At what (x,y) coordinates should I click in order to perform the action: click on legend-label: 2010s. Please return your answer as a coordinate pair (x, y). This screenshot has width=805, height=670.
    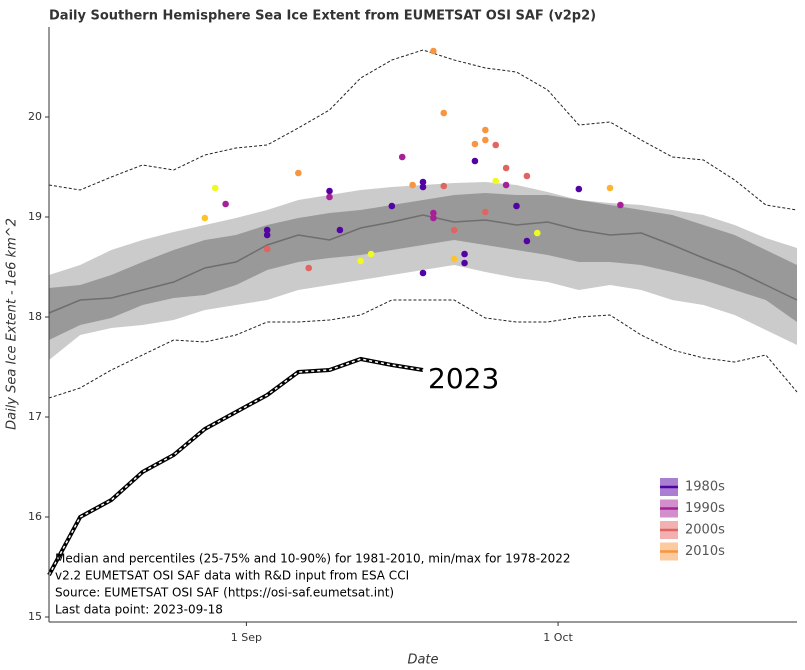
    Looking at the image, I should click on (705, 551).